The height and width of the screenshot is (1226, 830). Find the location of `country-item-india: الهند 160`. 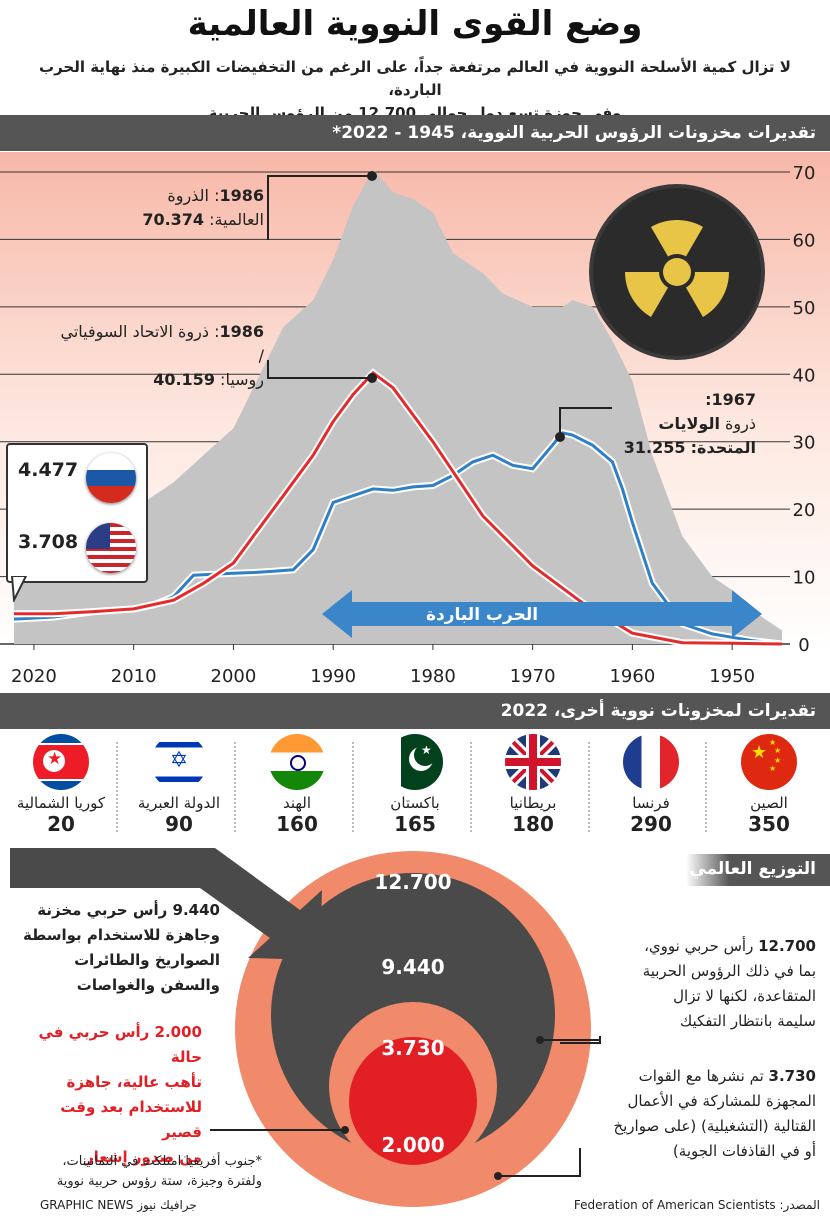

country-item-india: الهند 160 is located at coordinates (297, 784).